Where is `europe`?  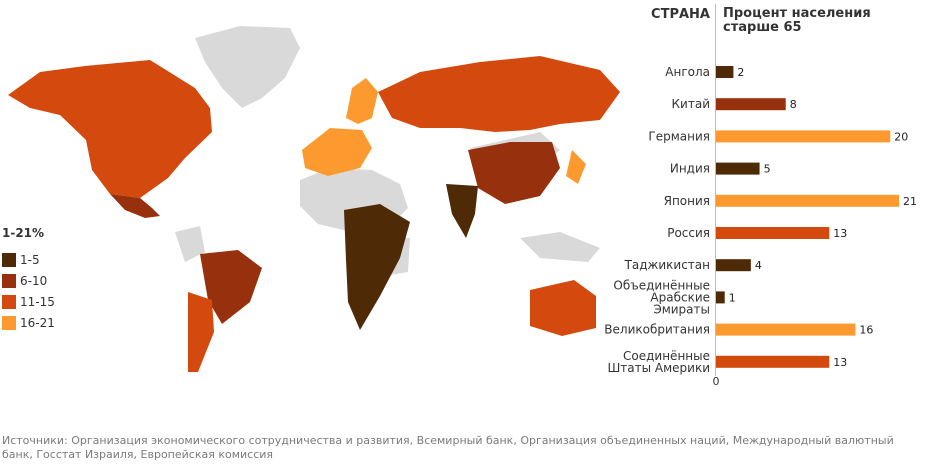
europe is located at coordinates (337, 152).